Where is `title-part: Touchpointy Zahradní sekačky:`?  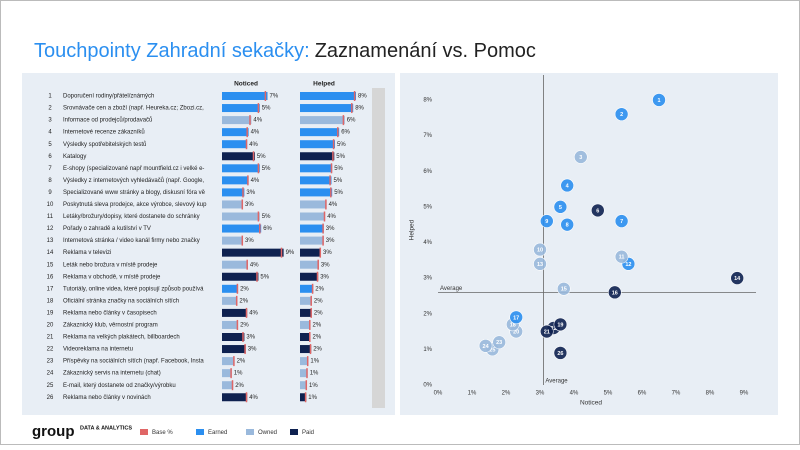
title-part: Touchpointy Zahradní sekačky: is located at coordinates (172, 51).